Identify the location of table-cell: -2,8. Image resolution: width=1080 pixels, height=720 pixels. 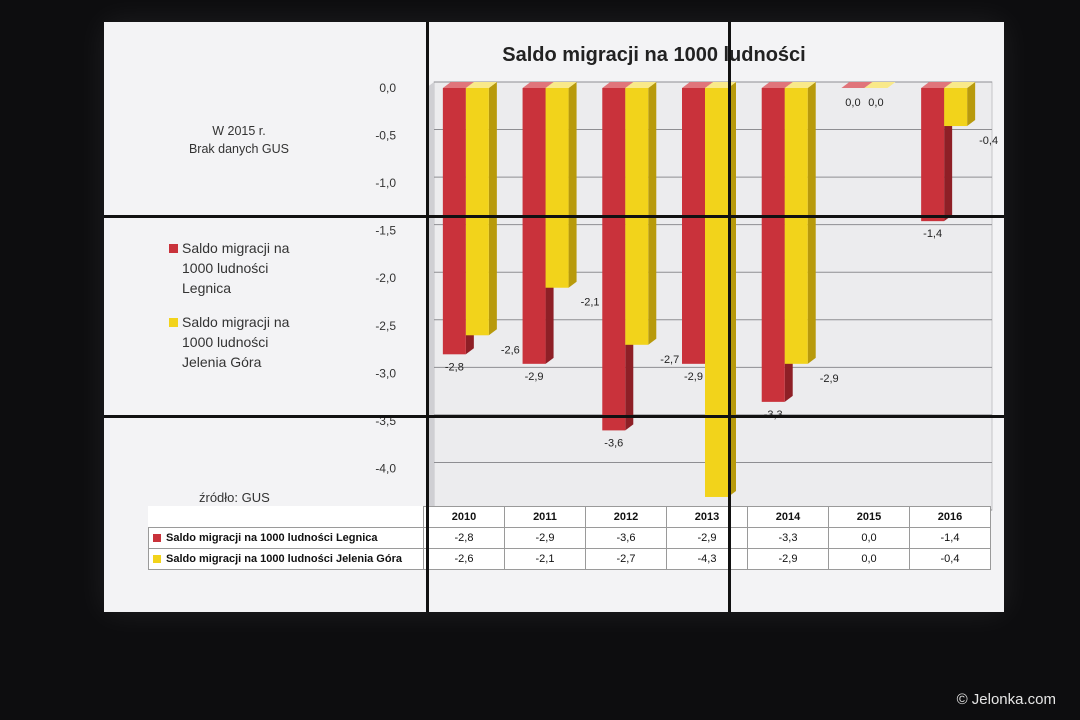
(464, 538).